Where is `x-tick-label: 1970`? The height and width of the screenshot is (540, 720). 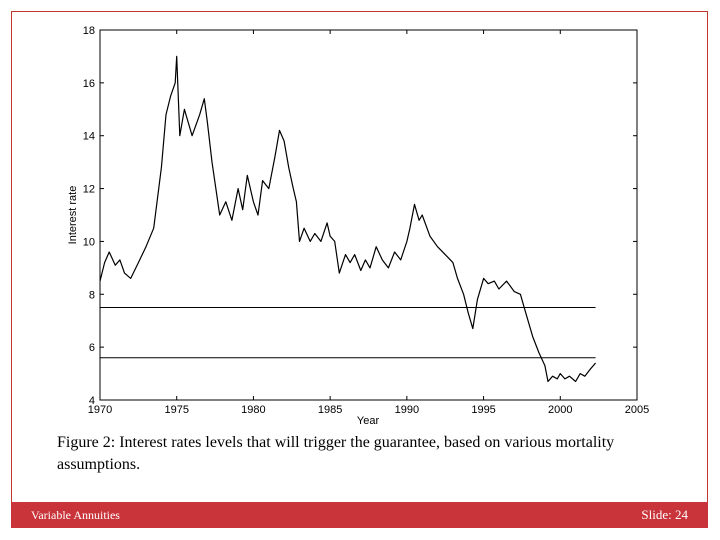
x-tick-label: 1970 is located at coordinates (100, 410).